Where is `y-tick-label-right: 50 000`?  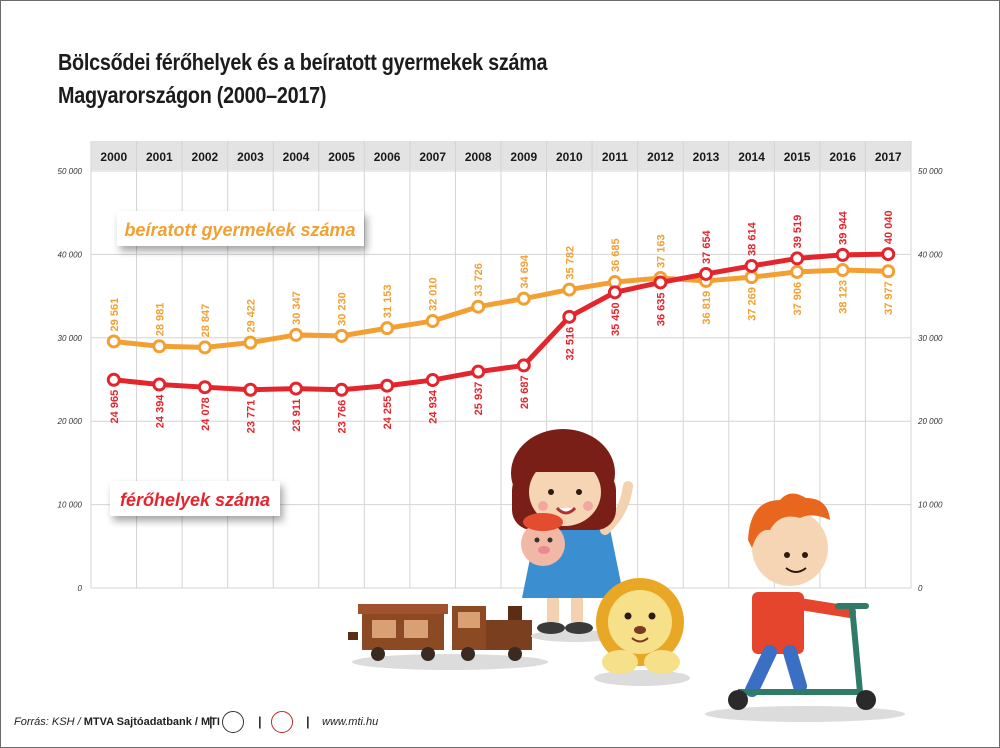 y-tick-label-right: 50 000 is located at coordinates (930, 171).